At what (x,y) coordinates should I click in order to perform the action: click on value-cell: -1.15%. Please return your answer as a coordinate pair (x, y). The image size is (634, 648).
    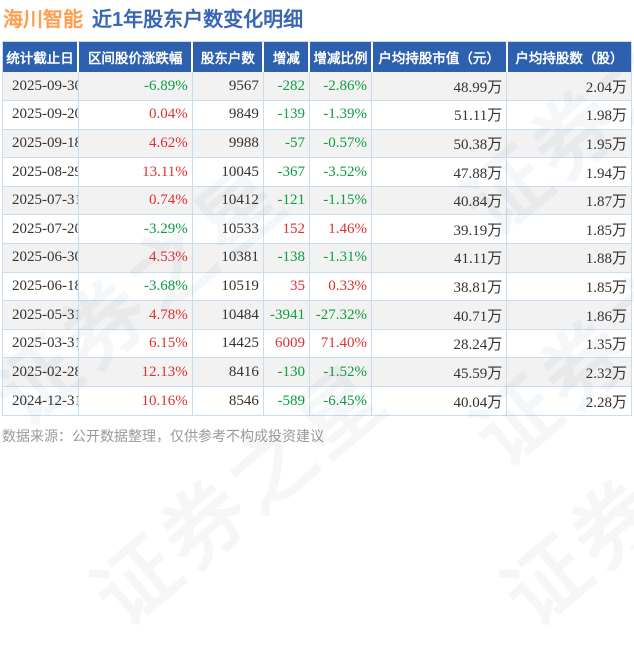
    Looking at the image, I should click on (341, 201).